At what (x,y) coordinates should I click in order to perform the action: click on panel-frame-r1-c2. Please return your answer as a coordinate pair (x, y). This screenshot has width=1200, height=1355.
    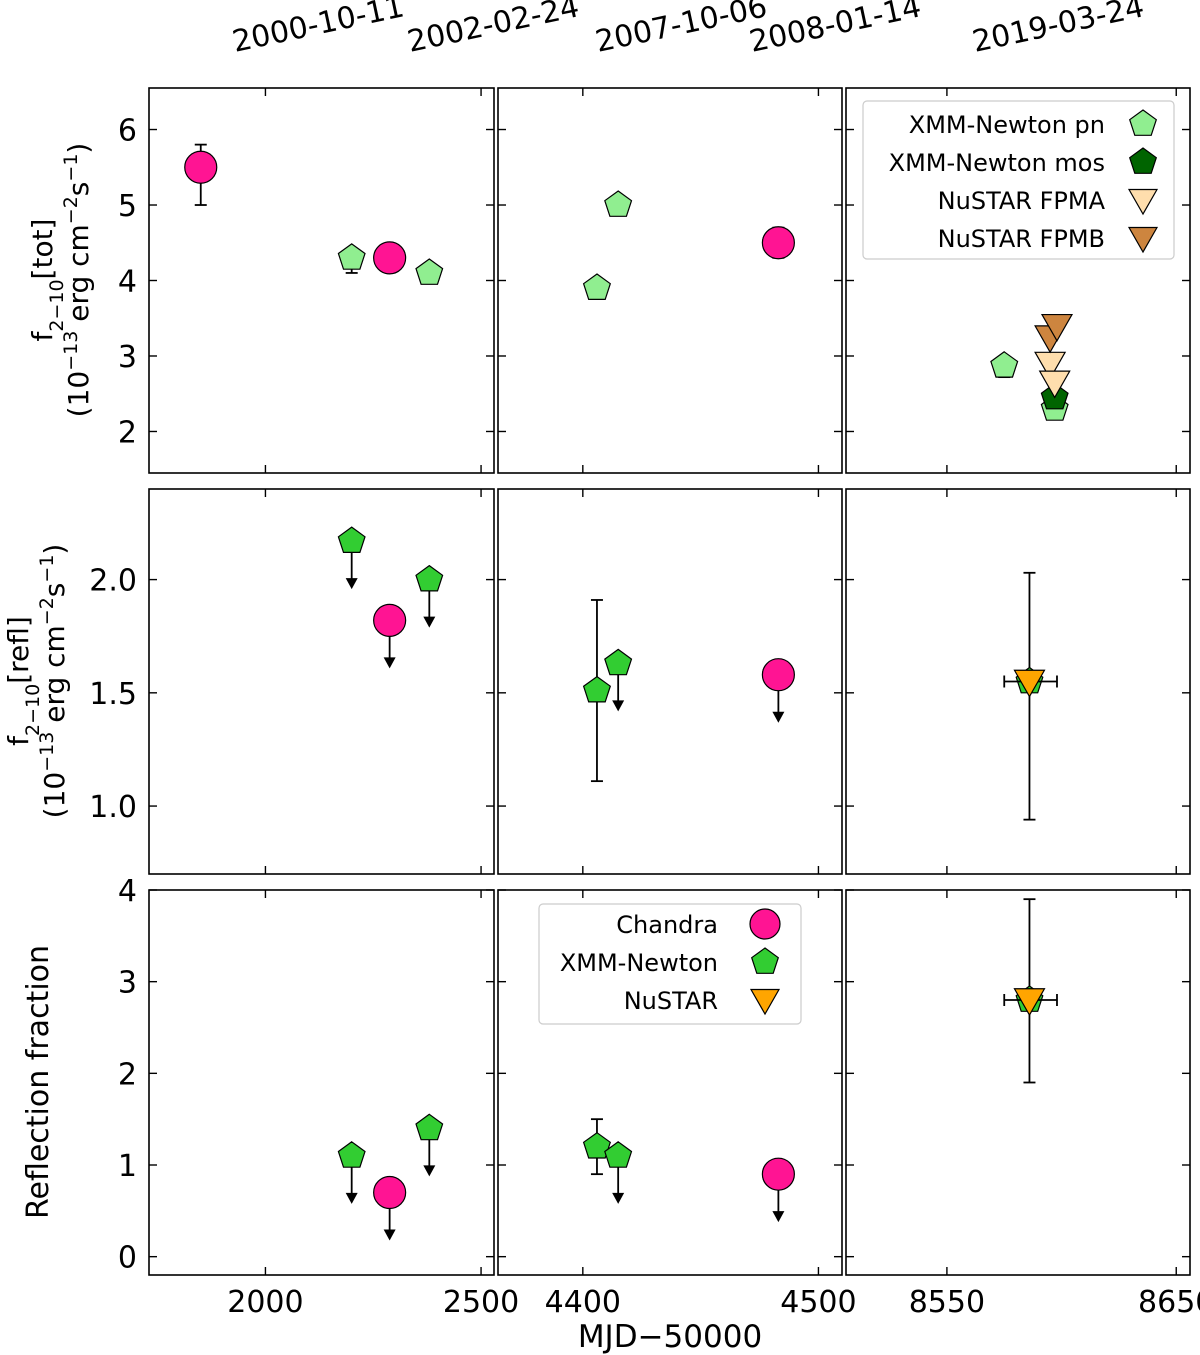
    Looking at the image, I should click on (1018, 681).